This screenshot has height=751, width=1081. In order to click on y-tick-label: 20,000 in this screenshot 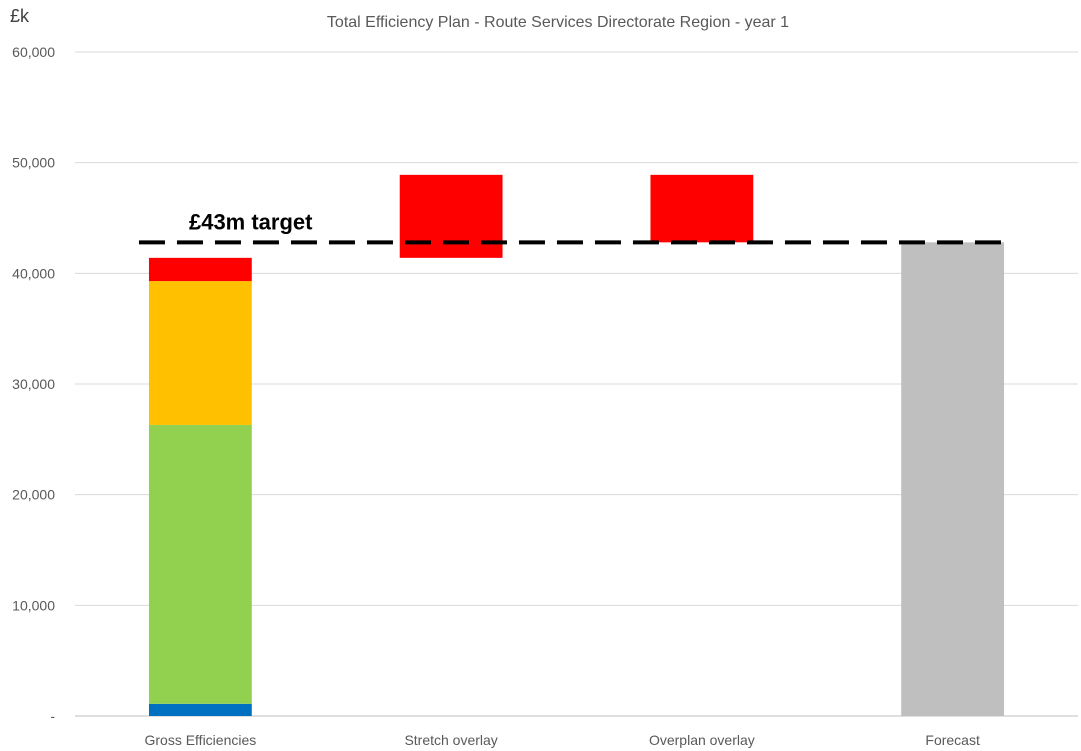, I will do `click(33, 495)`.